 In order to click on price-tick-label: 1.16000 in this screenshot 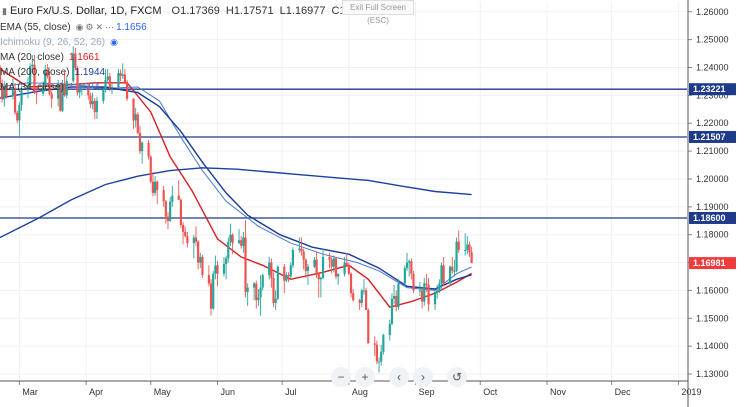, I will do `click(712, 290)`.